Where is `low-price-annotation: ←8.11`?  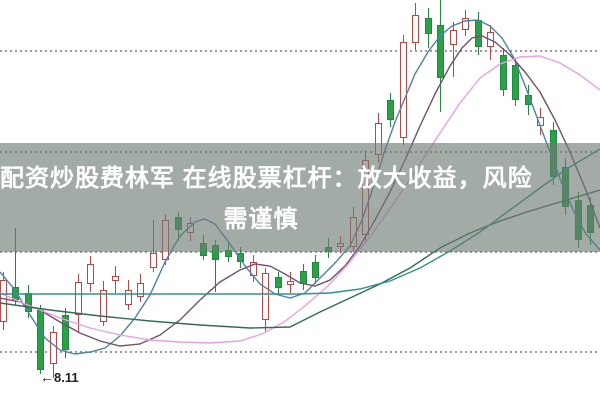 low-price-annotation: ←8.11 is located at coordinates (59, 377).